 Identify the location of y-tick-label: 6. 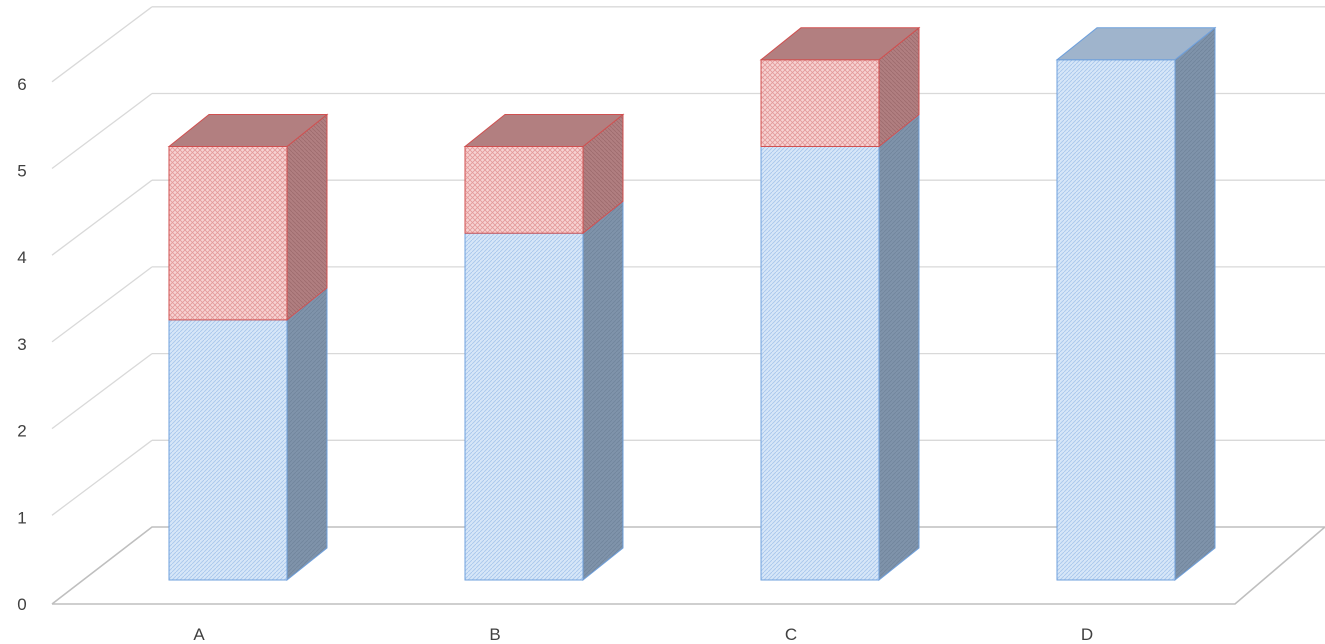
(21, 84).